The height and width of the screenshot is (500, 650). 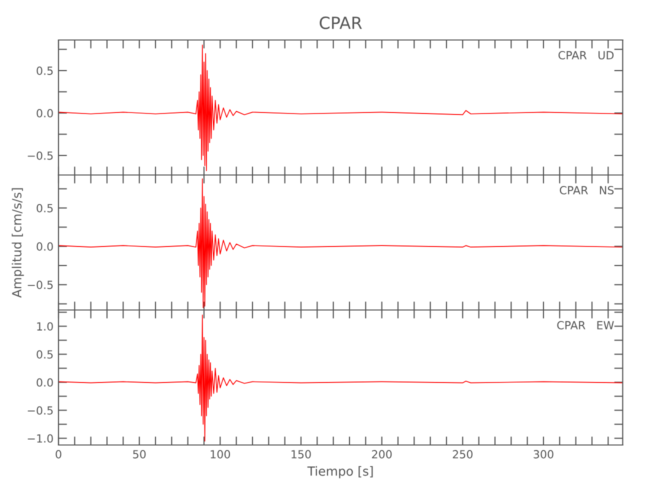 I want to click on x-tick-label: 300, so click(x=544, y=454).